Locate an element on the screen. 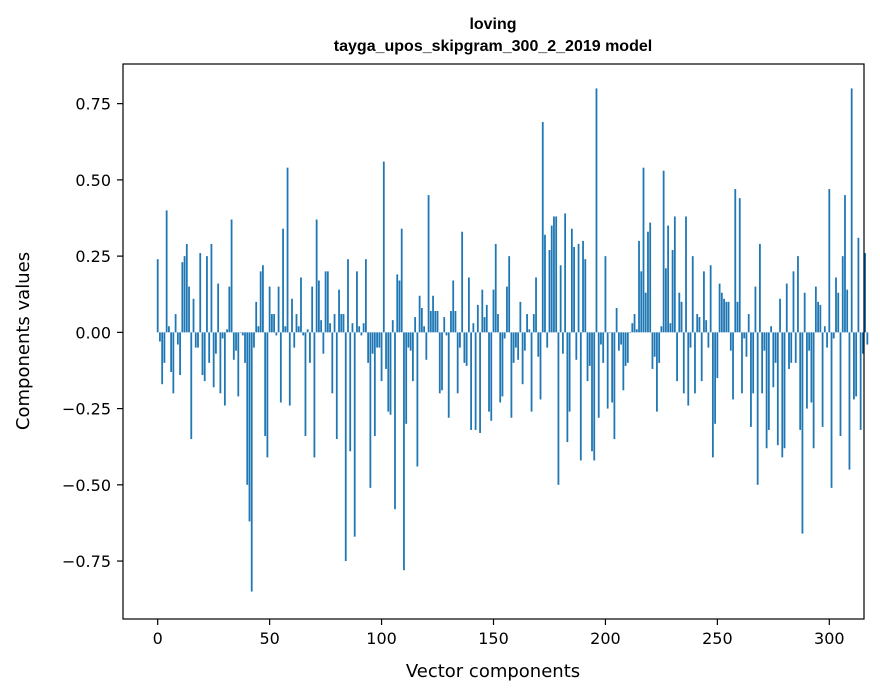 The width and height of the screenshot is (880, 696). y-axis: −0.75 −0.50 −0.25 0.00 0.25 0.50 0.75 is located at coordinates (92, 333).